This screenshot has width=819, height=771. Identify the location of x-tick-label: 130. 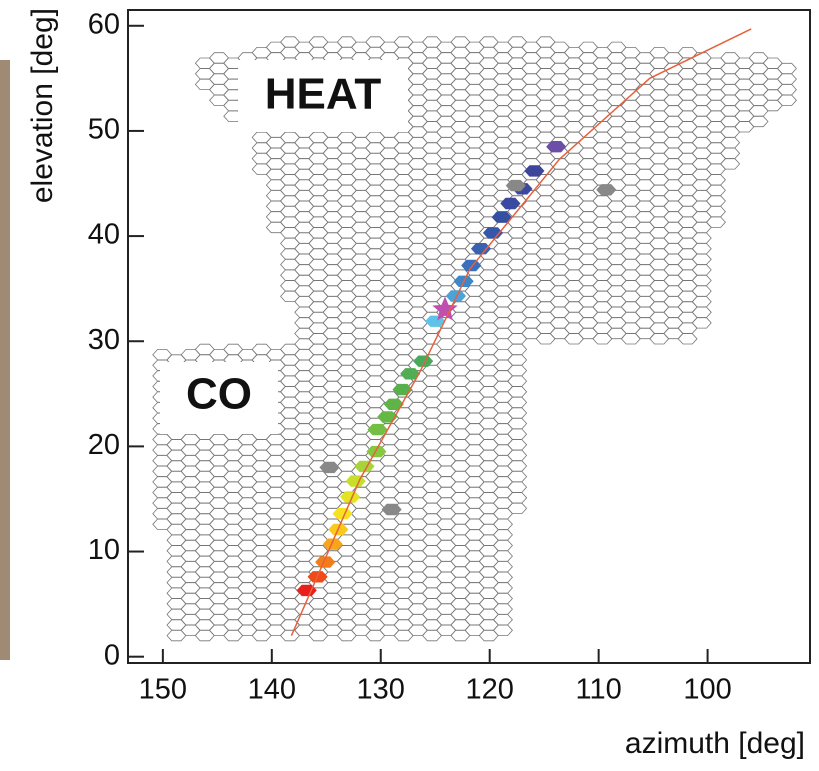
(381, 690).